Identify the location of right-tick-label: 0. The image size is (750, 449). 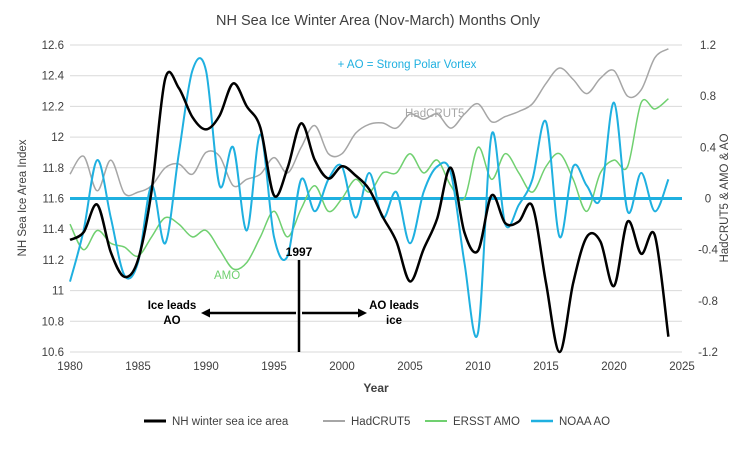
(708, 200).